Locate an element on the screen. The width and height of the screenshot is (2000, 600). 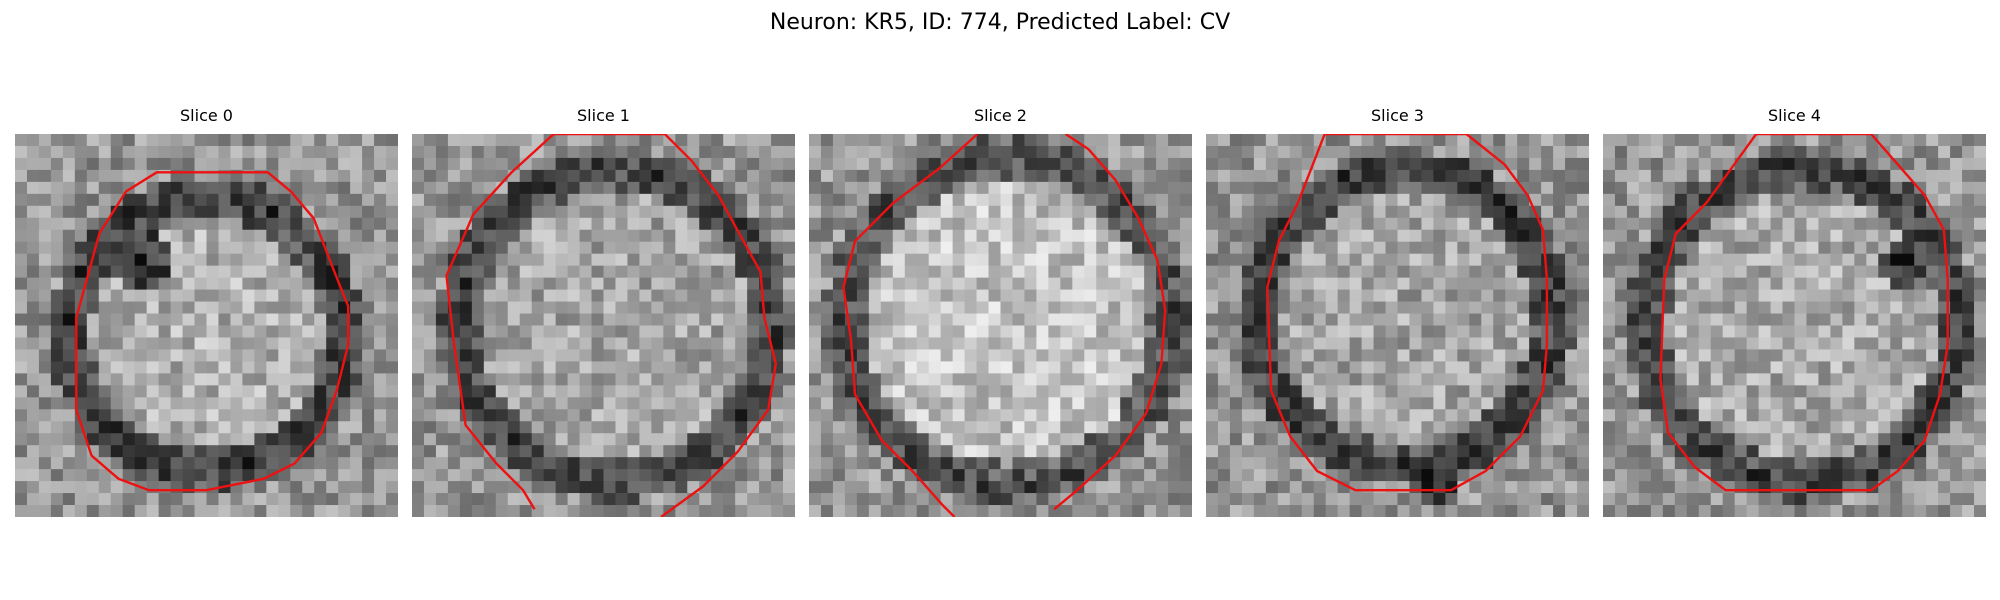
slice-panel: Slice 0 is located at coordinates (206, 312).